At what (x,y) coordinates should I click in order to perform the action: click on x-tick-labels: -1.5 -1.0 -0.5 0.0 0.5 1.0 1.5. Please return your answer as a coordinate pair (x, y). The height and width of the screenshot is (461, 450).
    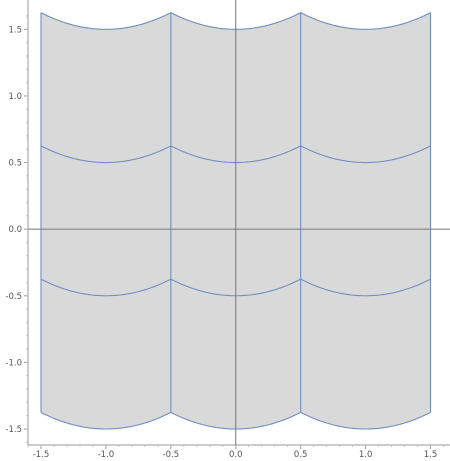
    Looking at the image, I should click on (235, 455).